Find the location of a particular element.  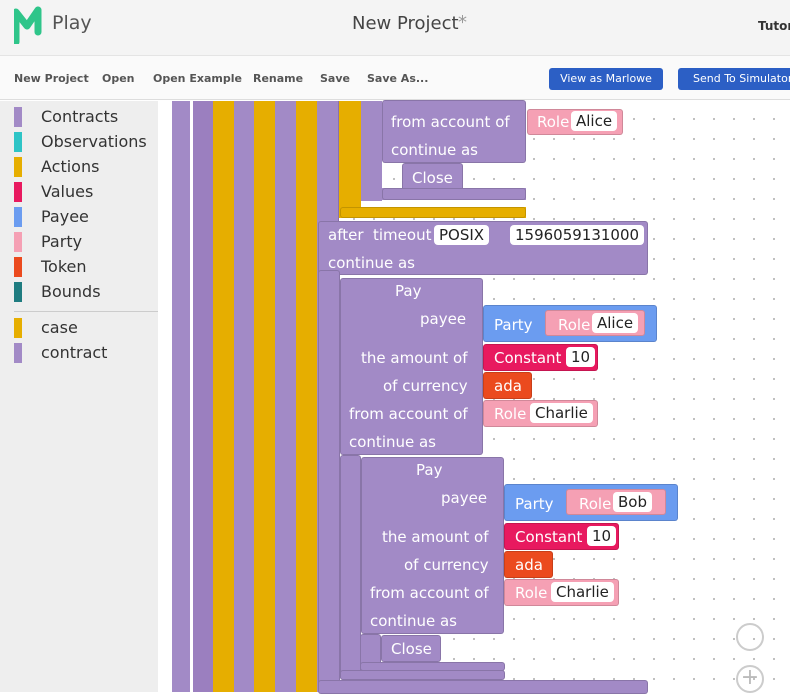

modified-marker: * is located at coordinates (462, 22).